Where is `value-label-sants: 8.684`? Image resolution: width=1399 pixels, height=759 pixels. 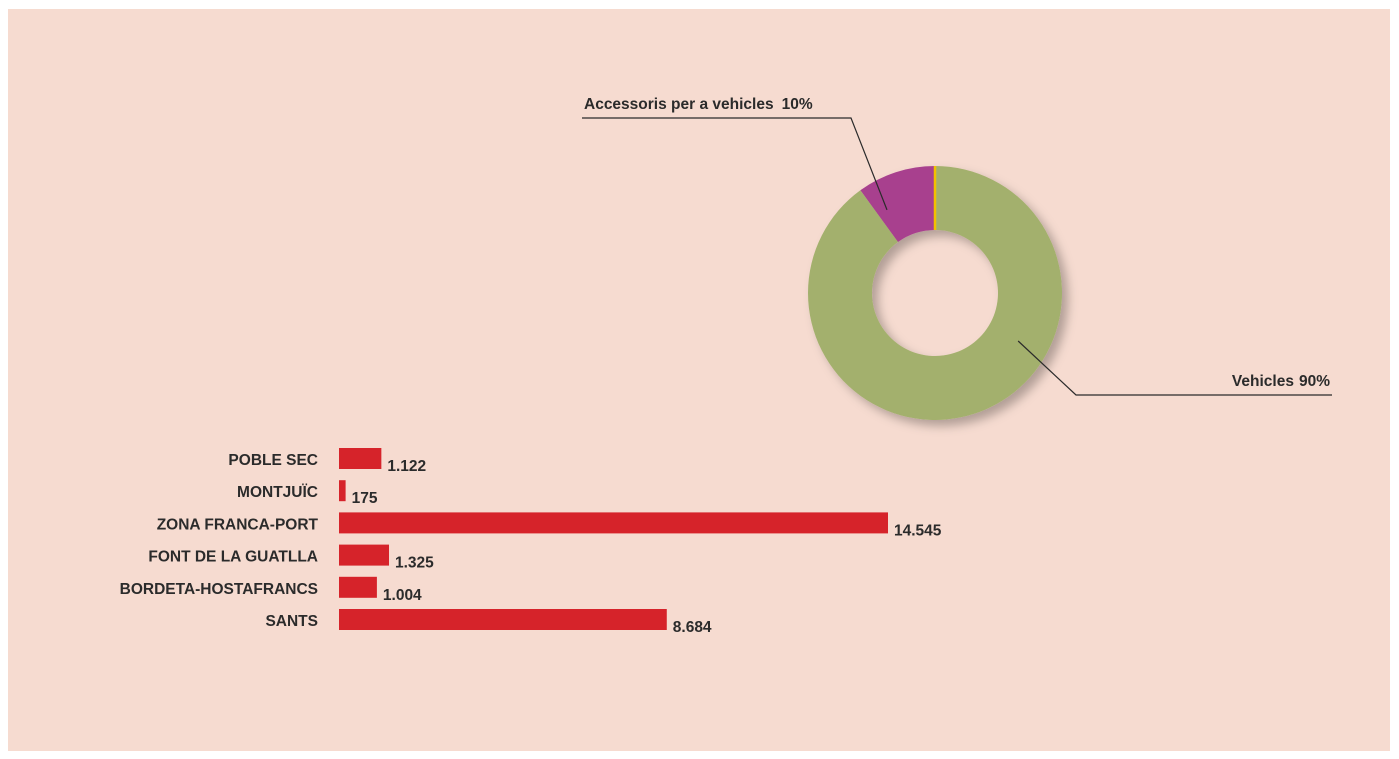 value-label-sants: 8.684 is located at coordinates (692, 627).